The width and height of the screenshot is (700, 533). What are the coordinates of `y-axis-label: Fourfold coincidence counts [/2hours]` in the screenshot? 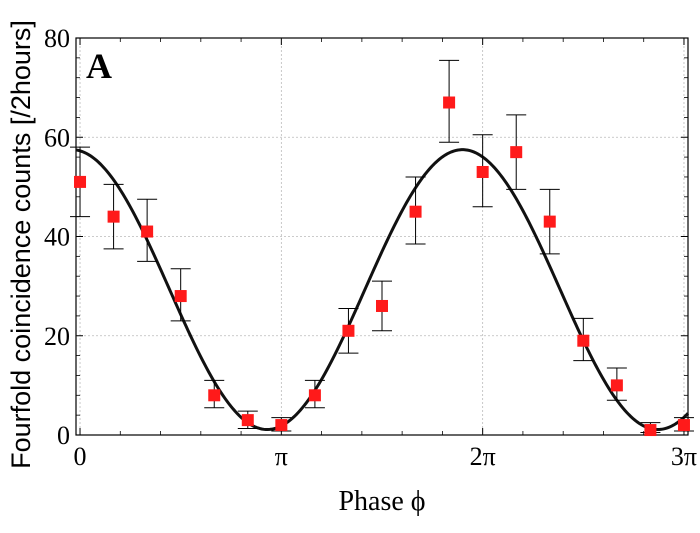 It's located at (21, 244).